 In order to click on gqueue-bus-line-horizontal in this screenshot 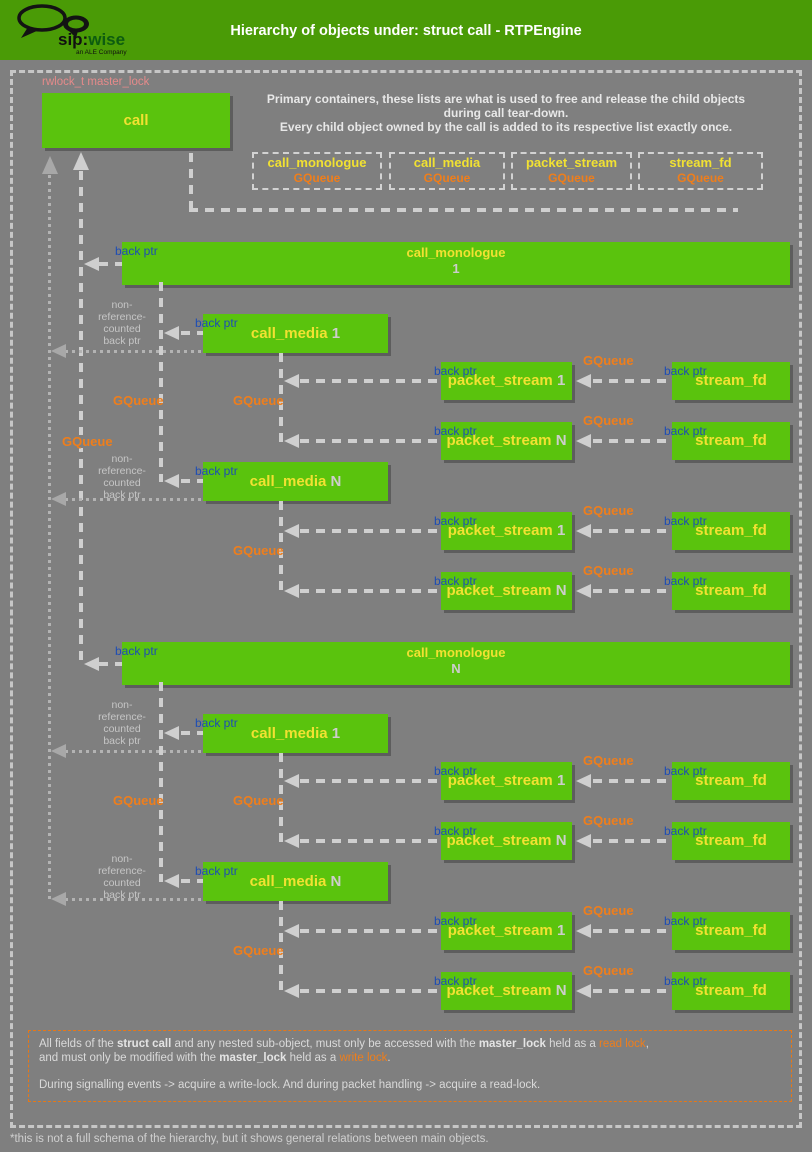, I will do `click(463, 210)`.